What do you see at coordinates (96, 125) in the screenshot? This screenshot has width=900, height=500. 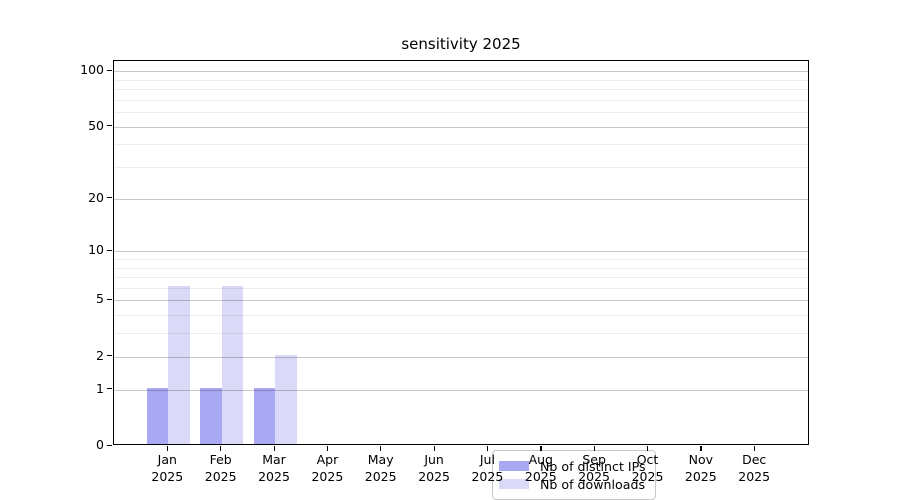 I see `y-tick-label-50: 50` at bounding box center [96, 125].